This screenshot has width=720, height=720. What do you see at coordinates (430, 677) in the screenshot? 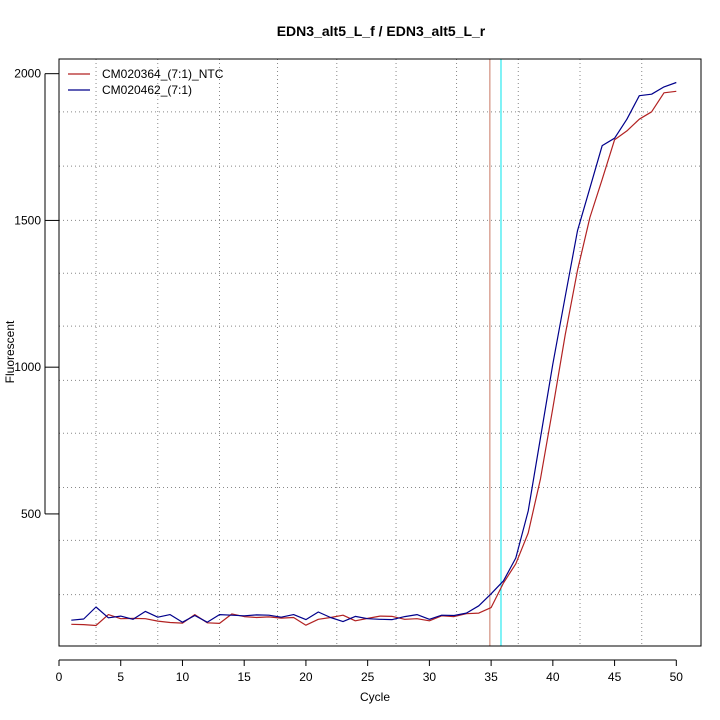
I see `x-tick-label-6: 30` at bounding box center [430, 677].